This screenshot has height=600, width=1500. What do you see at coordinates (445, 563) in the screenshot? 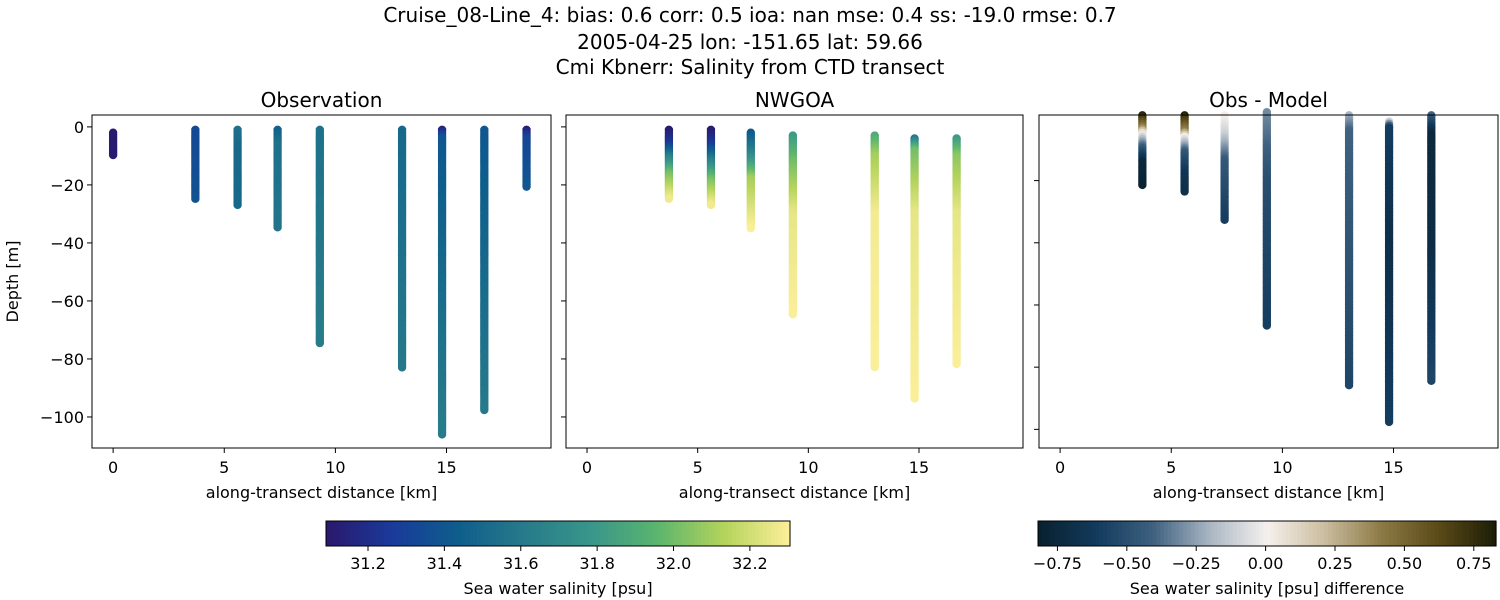
I see `colorbar-tick-label: 31.4` at bounding box center [445, 563].